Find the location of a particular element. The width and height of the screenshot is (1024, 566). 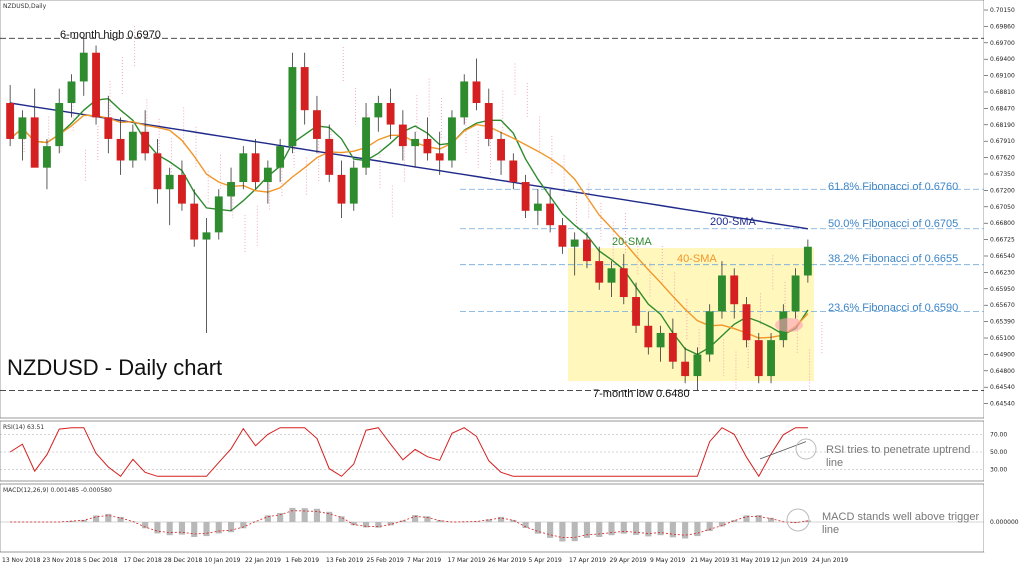

macd-panel is located at coordinates (492, 518).